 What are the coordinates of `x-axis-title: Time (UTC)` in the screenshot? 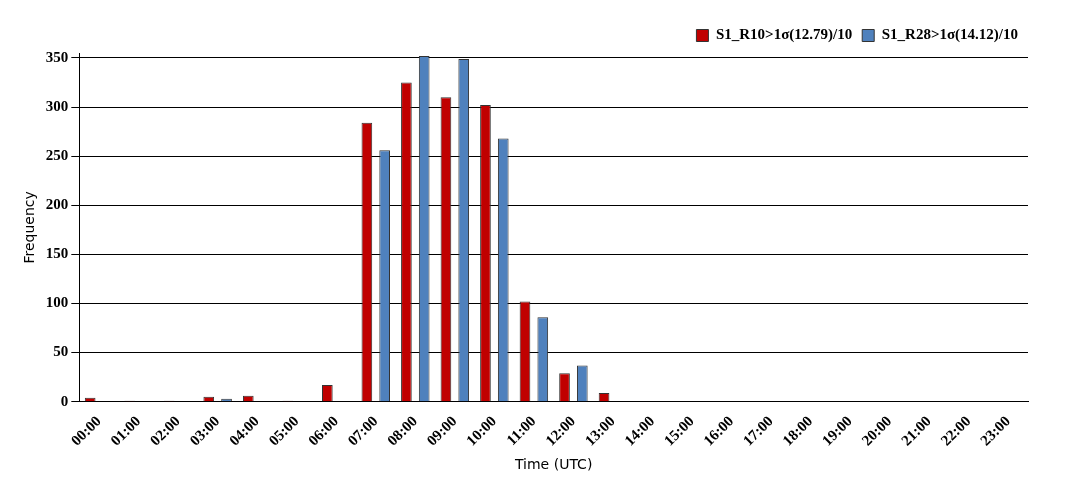 It's located at (553, 464).